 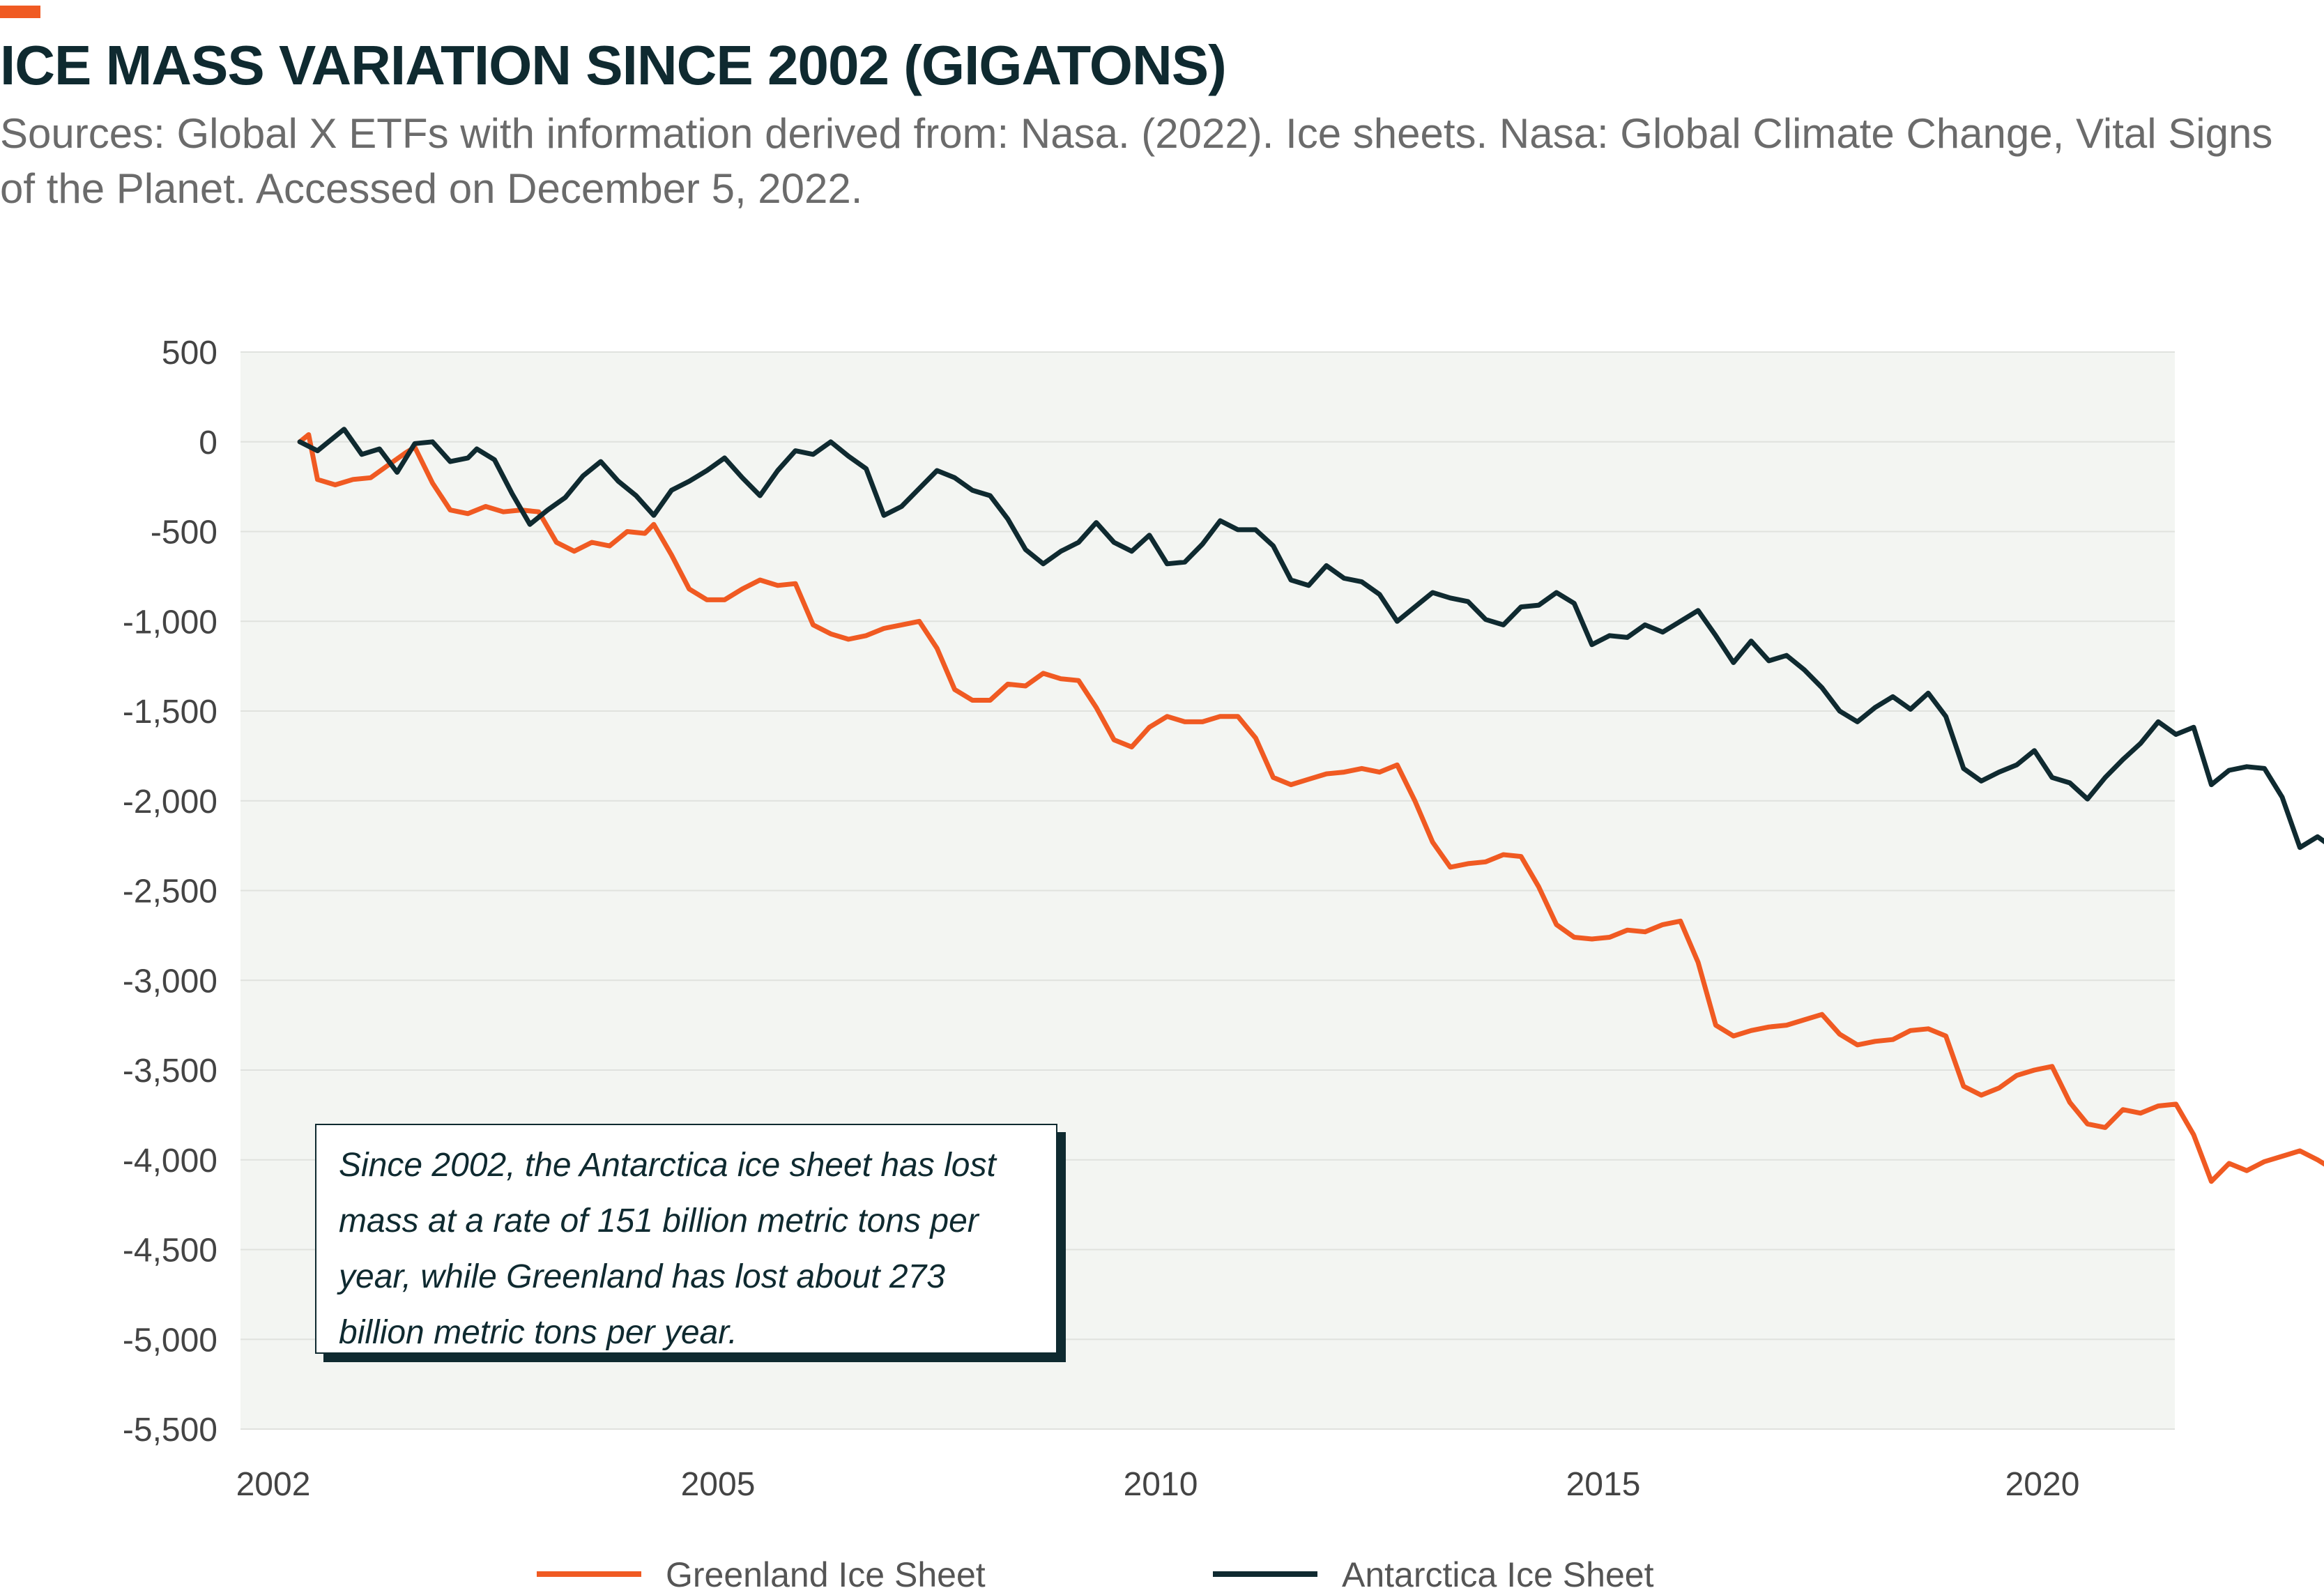 What do you see at coordinates (170, 1430) in the screenshot?
I see `y-tick-label: -5,500` at bounding box center [170, 1430].